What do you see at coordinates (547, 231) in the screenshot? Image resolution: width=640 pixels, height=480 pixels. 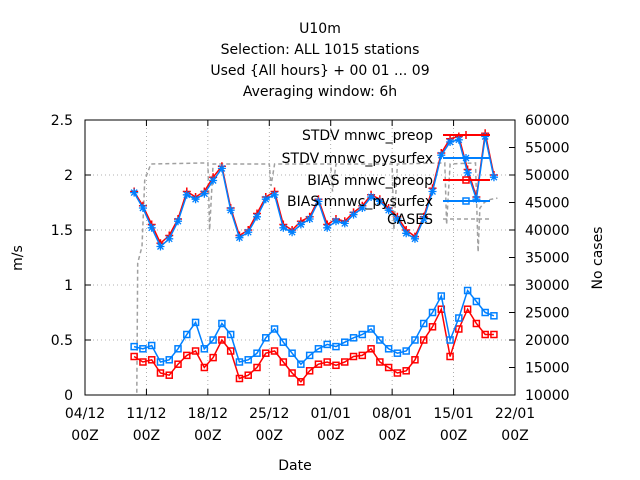 I see `y2-tick-label: 40000` at bounding box center [547, 231].